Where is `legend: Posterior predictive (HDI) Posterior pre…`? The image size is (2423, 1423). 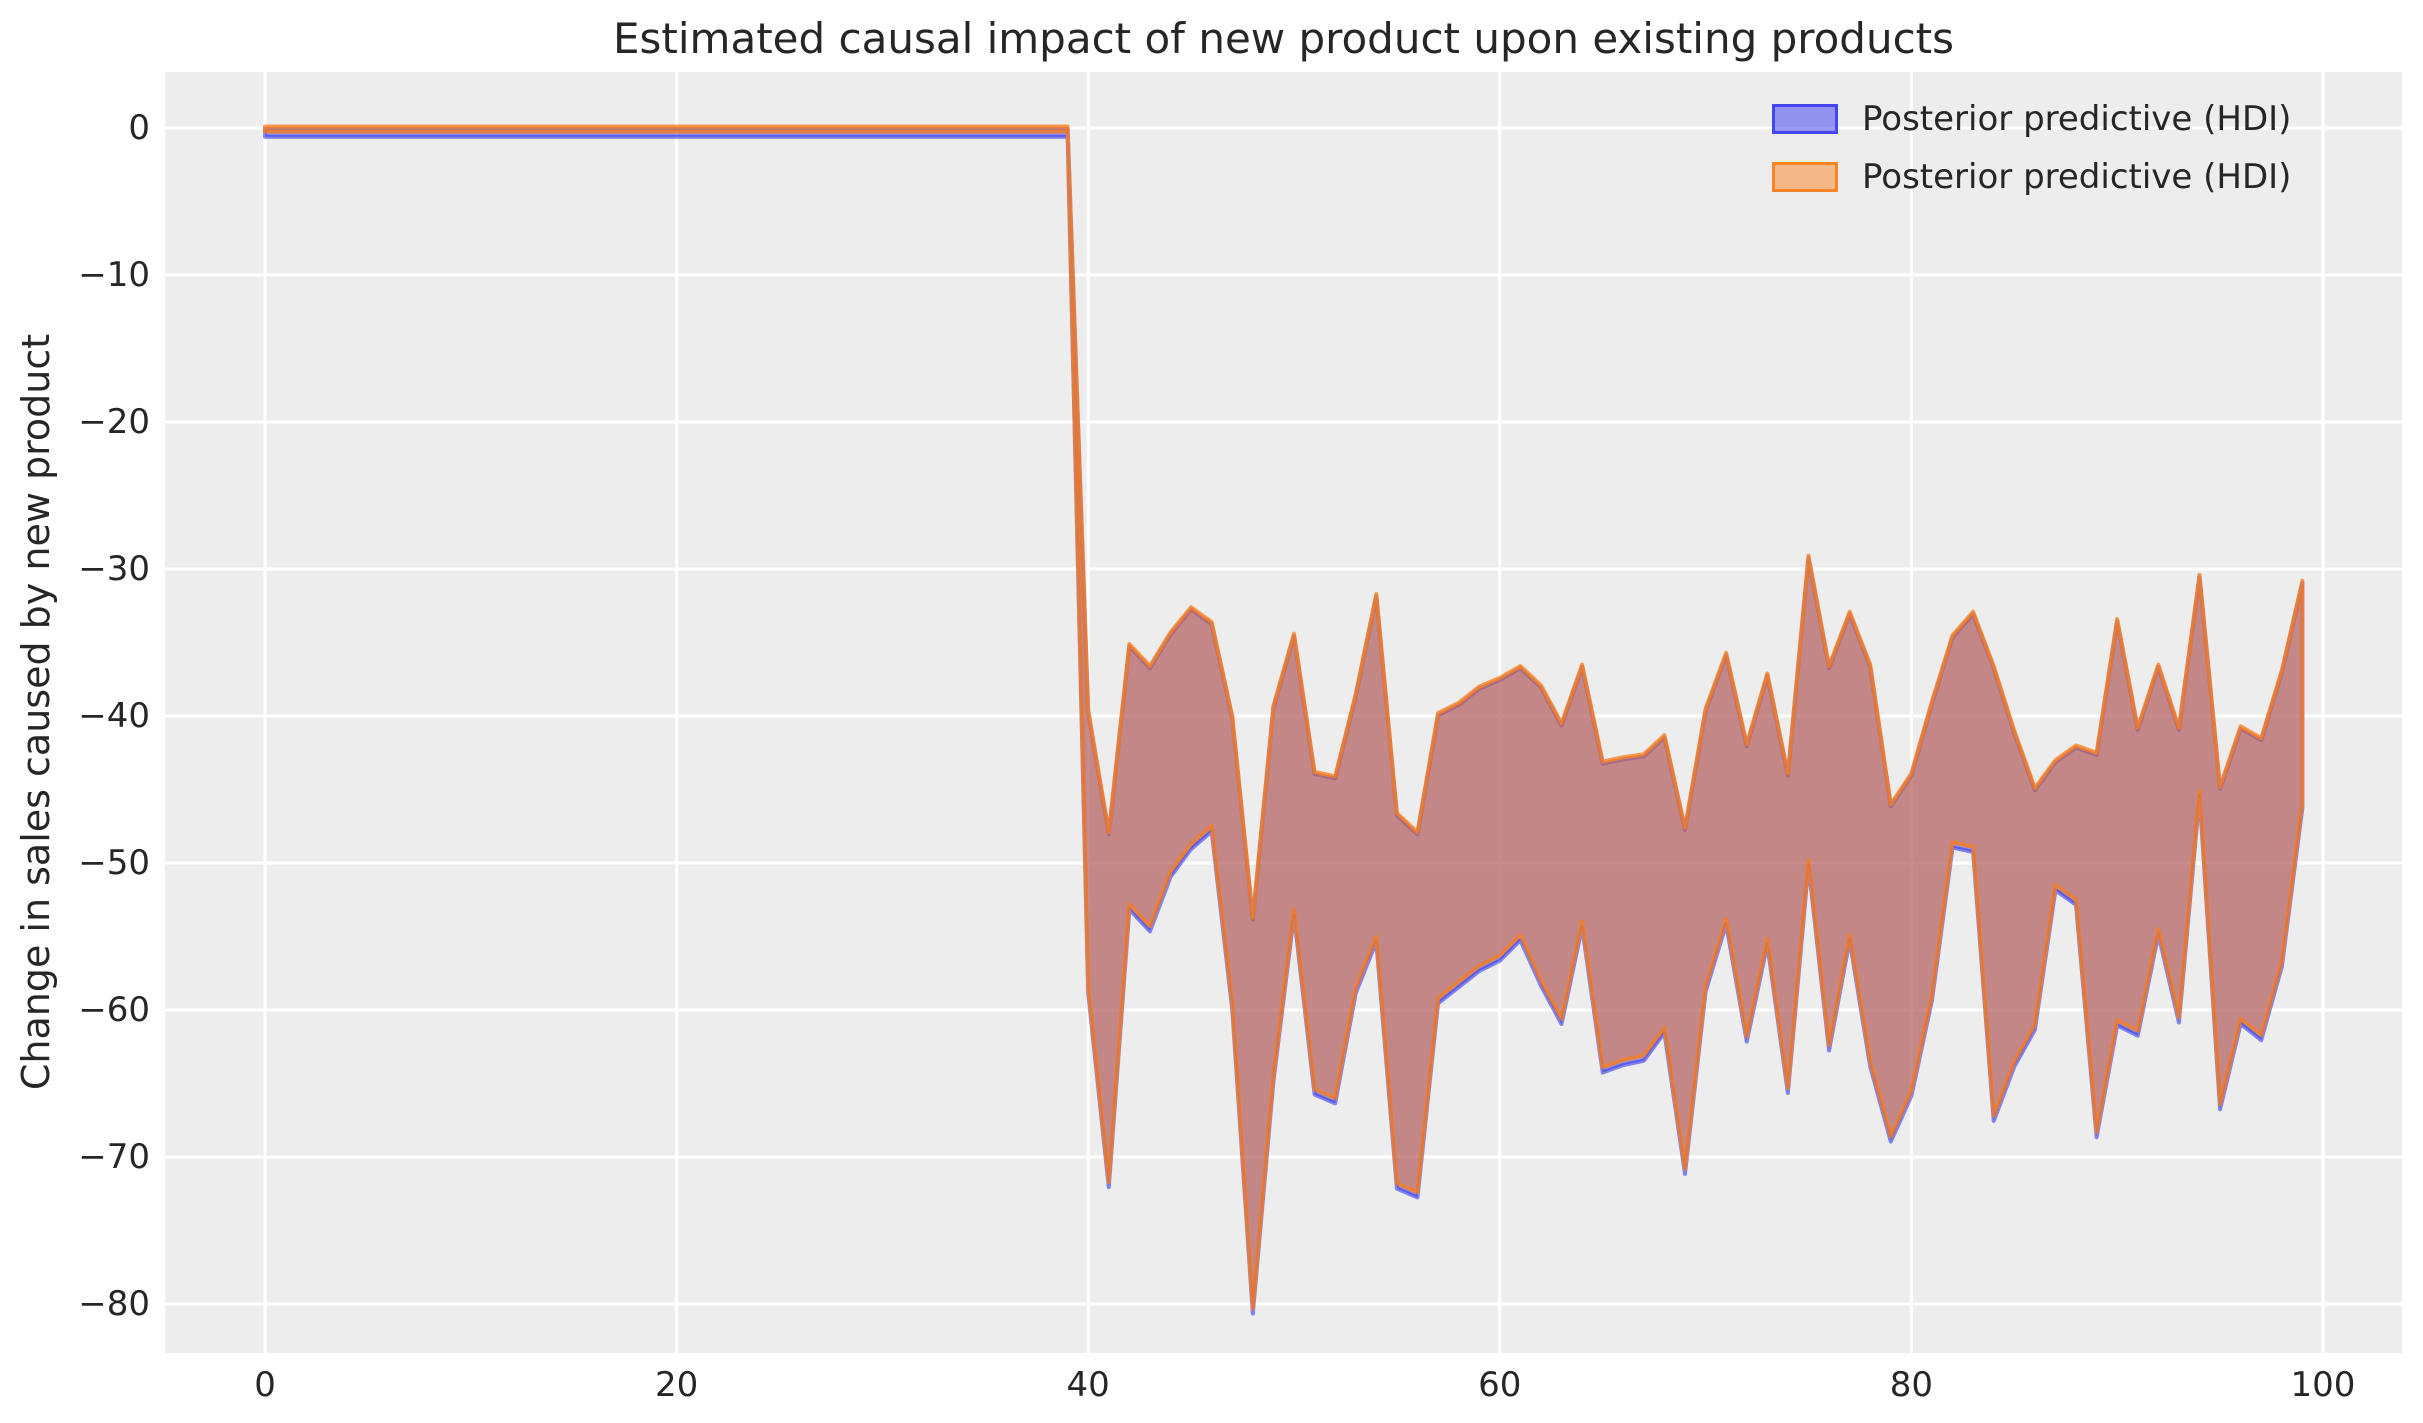
legend: Posterior predictive (HDI) Posterior pre… is located at coordinates (2031, 160).